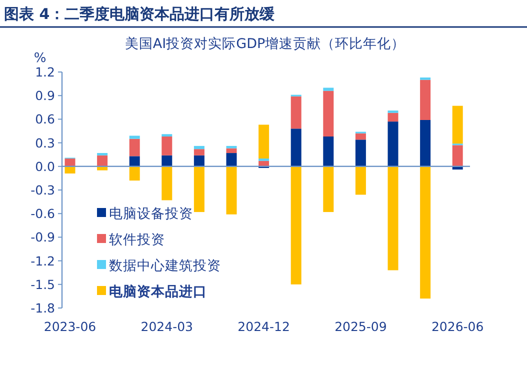  What do you see at coordinates (43, 308) in the screenshot?
I see `y-tick-label: -1.8` at bounding box center [43, 308].